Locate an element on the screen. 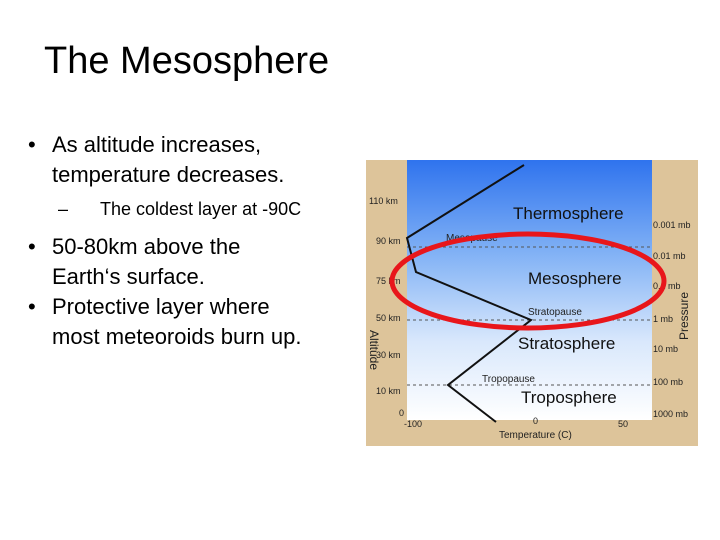  slide-title: The Mesosphere is located at coordinates (187, 61).